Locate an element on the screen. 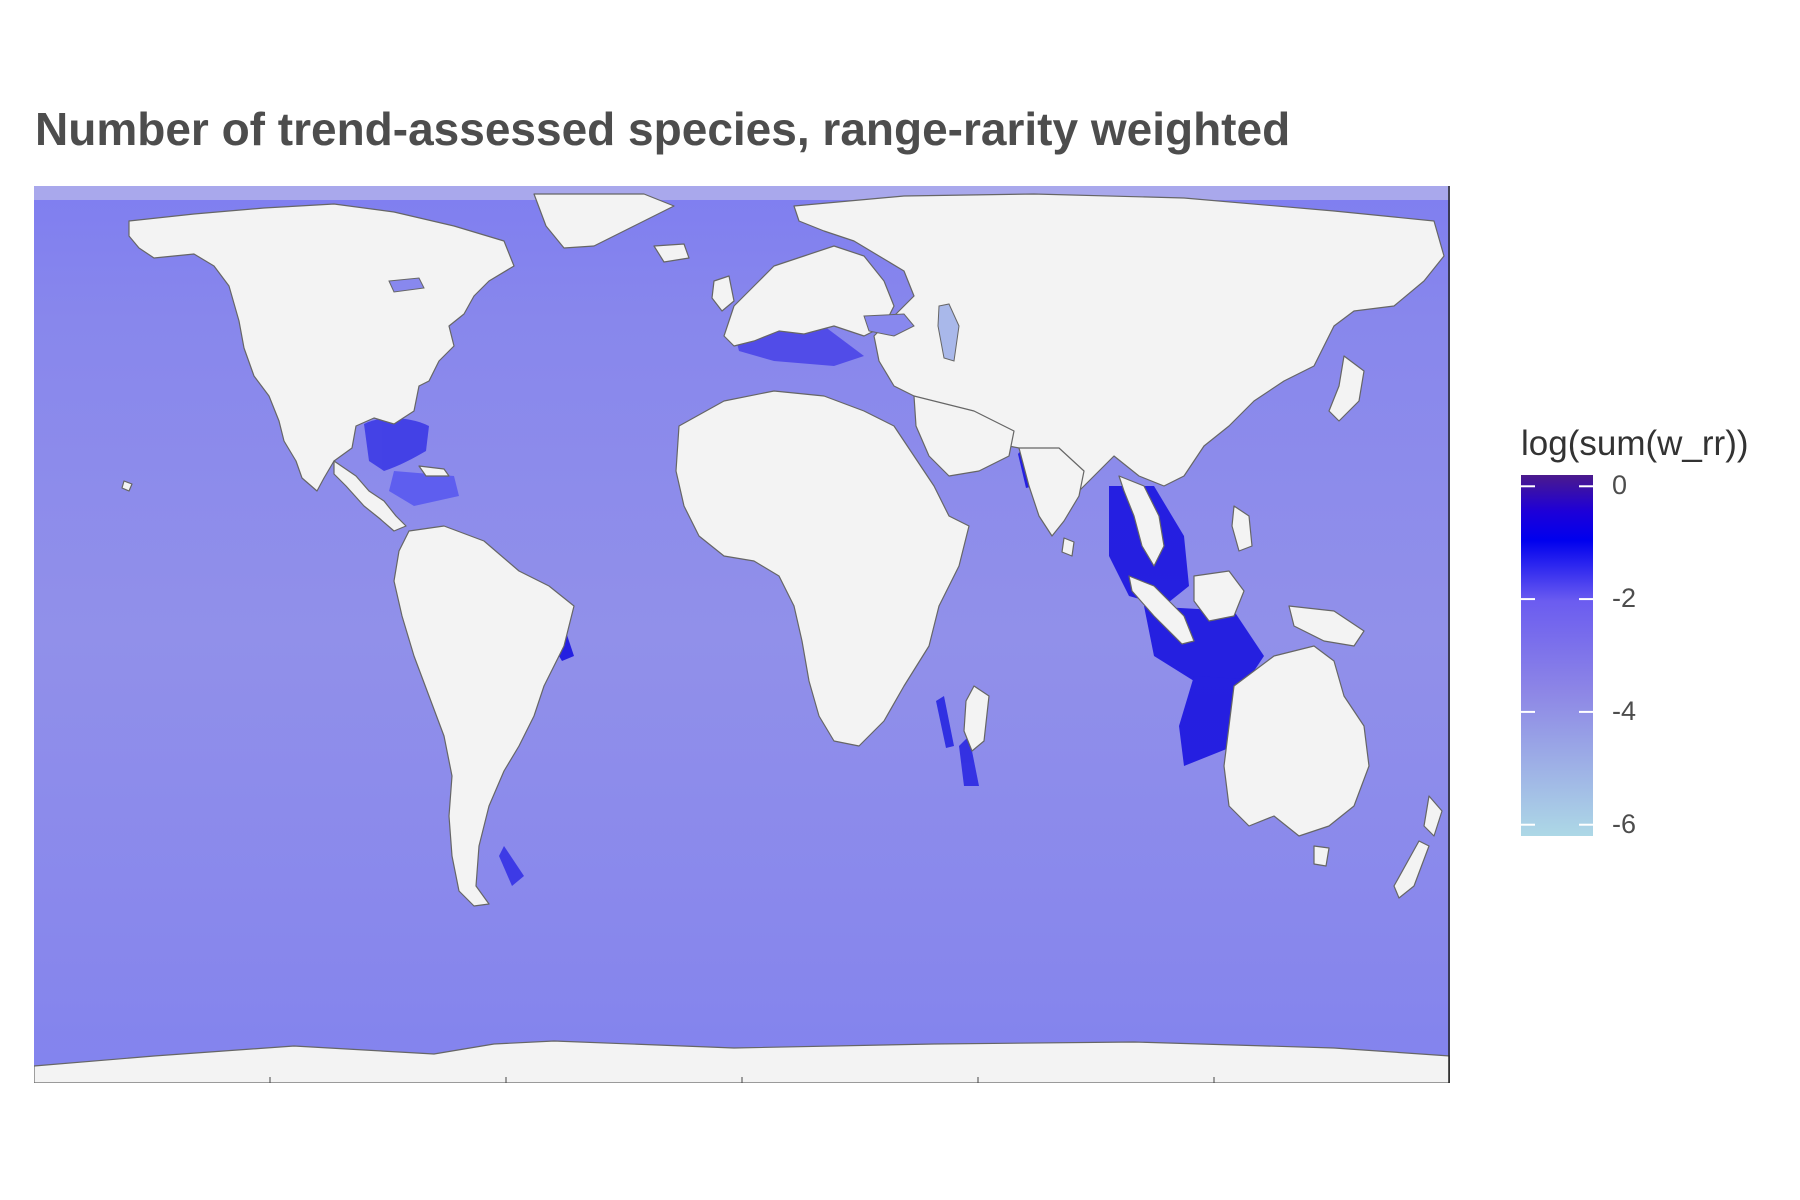 The width and height of the screenshot is (1800, 1200). land-sri-lanka is located at coordinates (1068, 547).